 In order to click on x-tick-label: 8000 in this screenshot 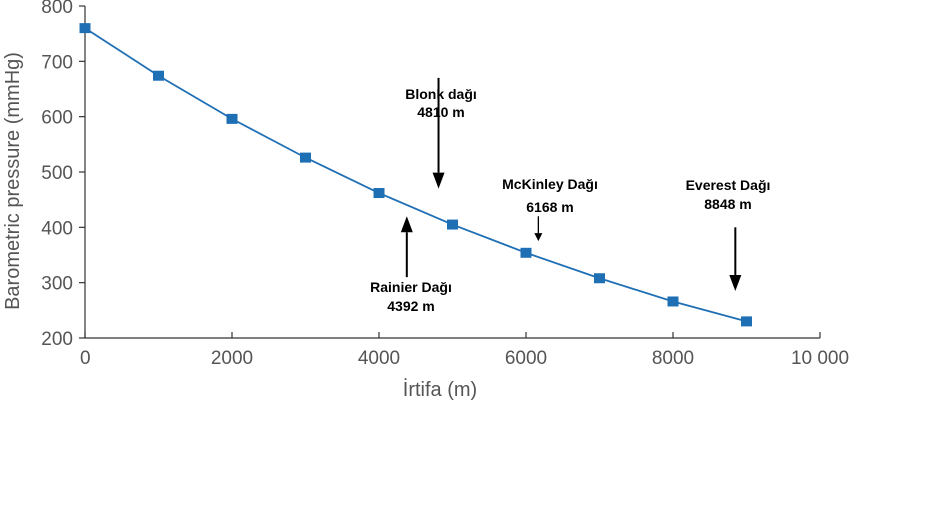, I will do `click(673, 358)`.